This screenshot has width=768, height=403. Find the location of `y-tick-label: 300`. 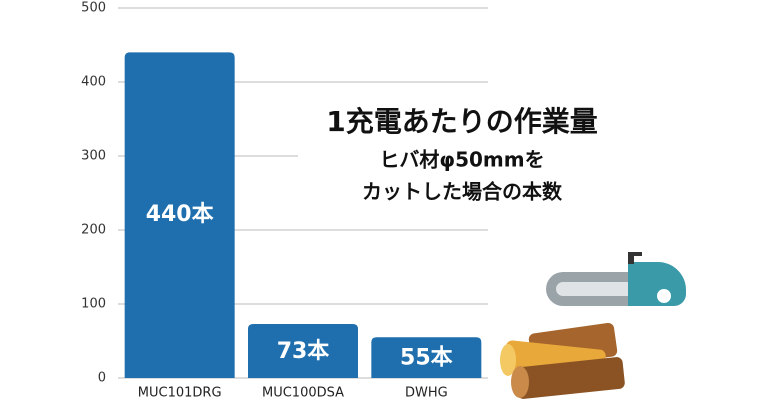

y-tick-label: 300 is located at coordinates (93, 156).